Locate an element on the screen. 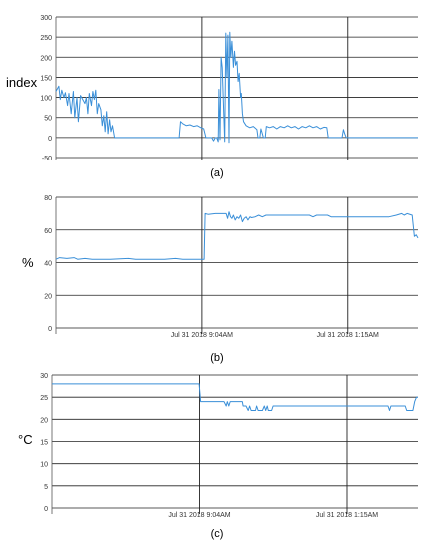 The width and height of the screenshot is (434, 550). y-tick-label: 150 is located at coordinates (46, 78).